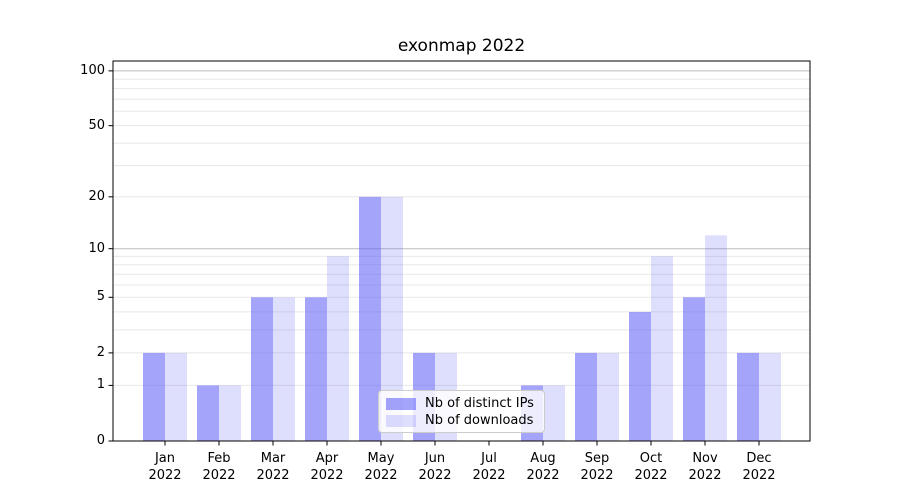  Describe the element at coordinates (543, 467) in the screenshot. I see `x-tick-label-aug: Aug 2022` at that location.